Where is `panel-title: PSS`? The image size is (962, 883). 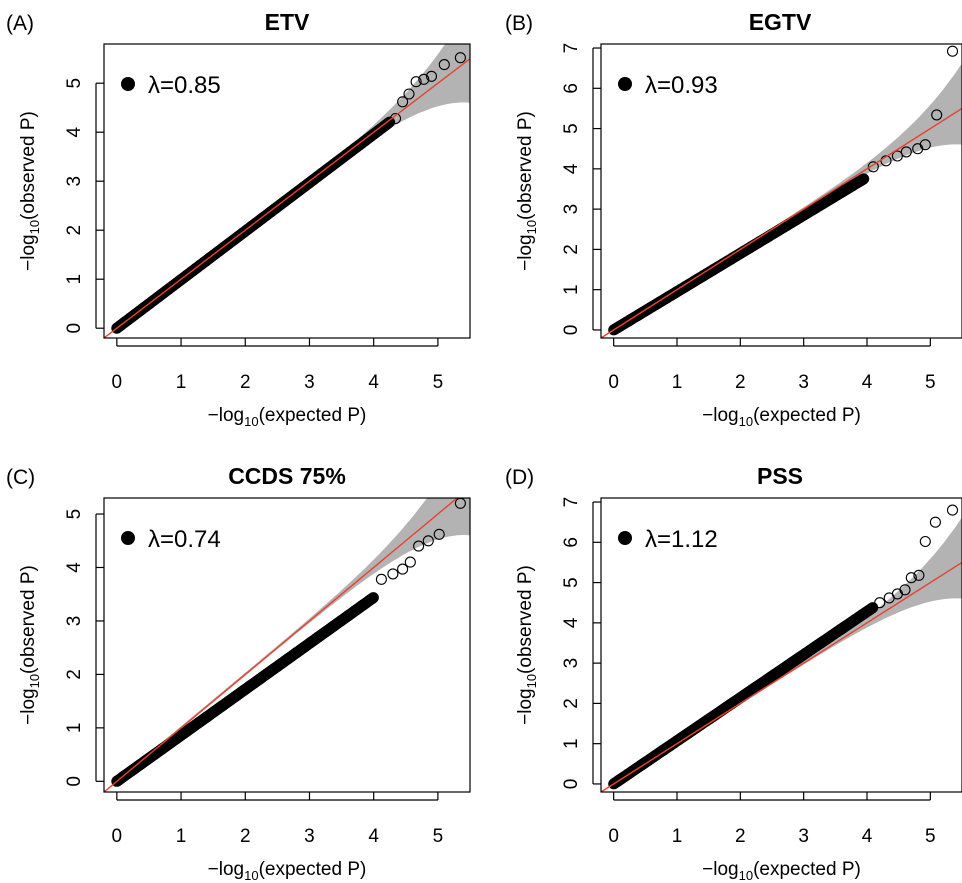 panel-title: PSS is located at coordinates (780, 476).